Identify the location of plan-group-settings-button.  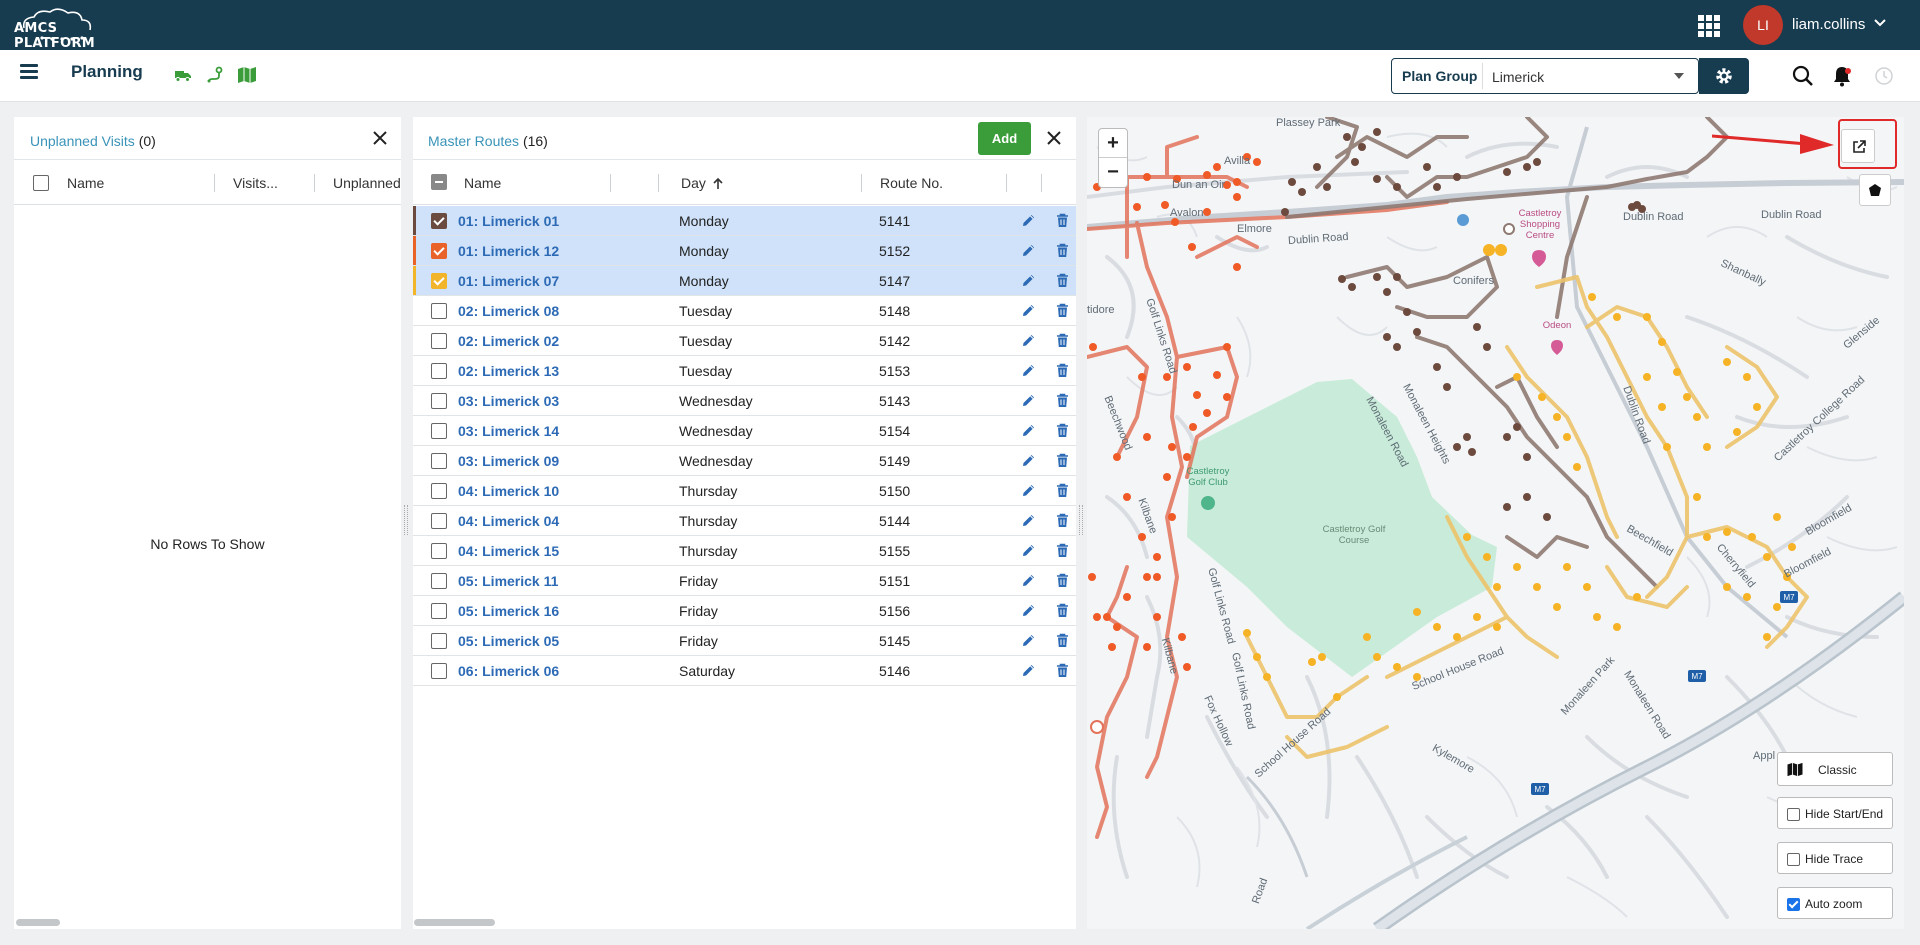
(1724, 76).